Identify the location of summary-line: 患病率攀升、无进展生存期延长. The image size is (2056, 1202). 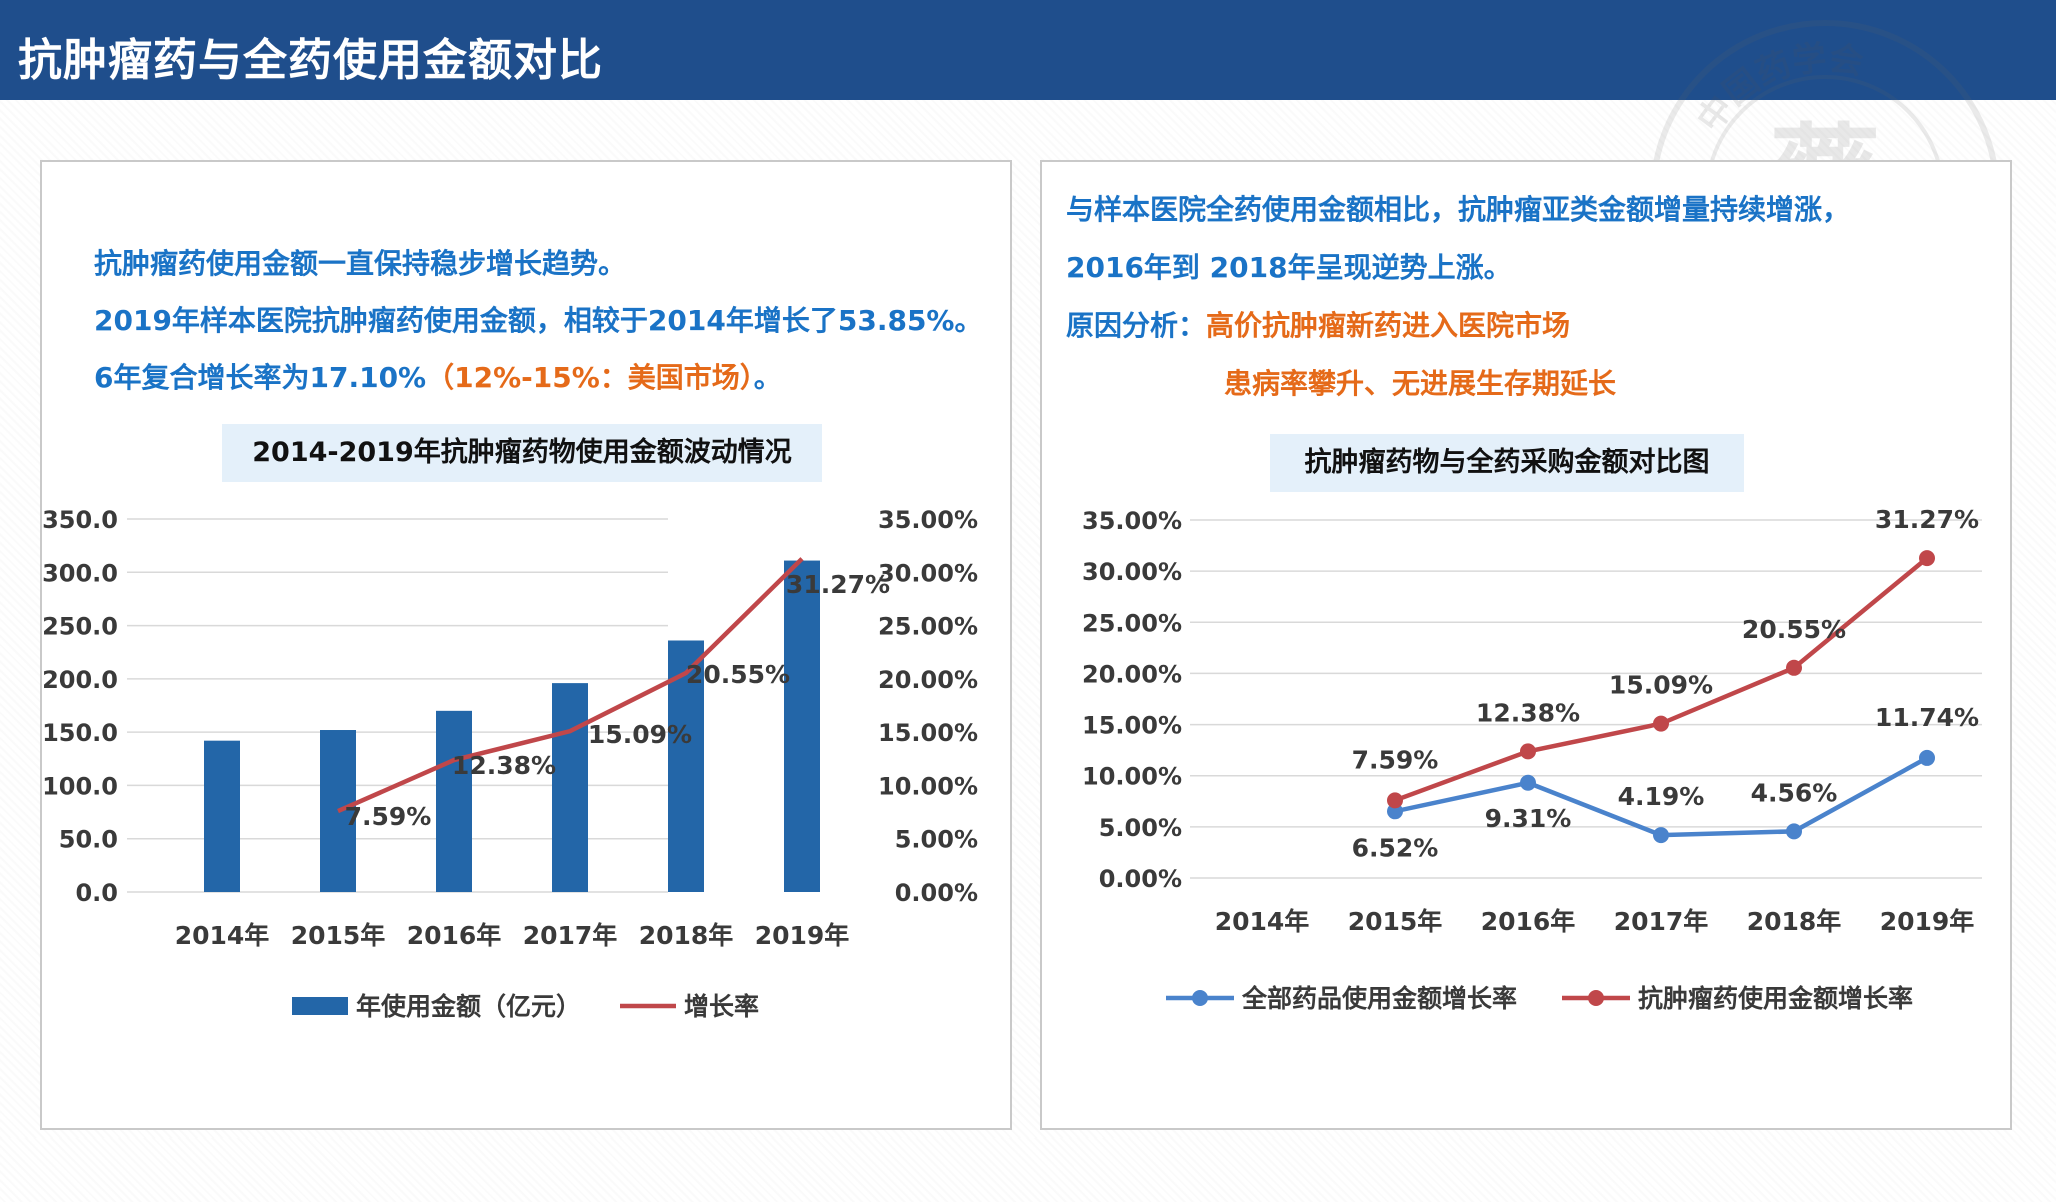
(1420, 382).